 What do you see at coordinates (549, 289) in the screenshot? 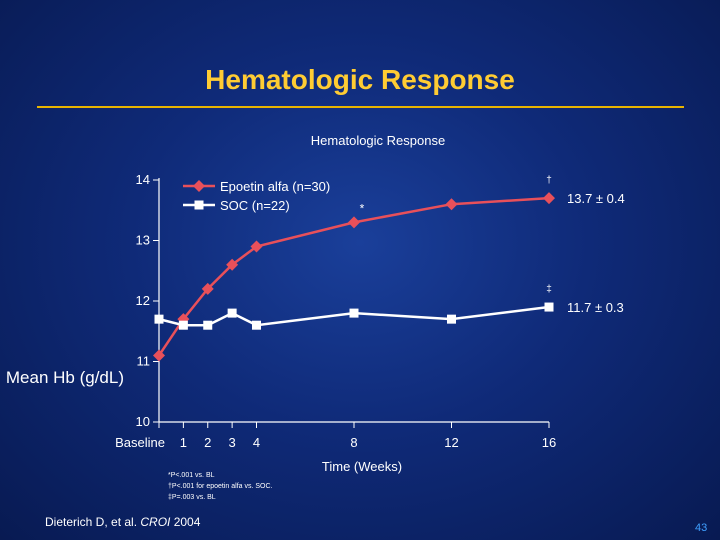
I see `annotation-2: ‡` at bounding box center [549, 289].